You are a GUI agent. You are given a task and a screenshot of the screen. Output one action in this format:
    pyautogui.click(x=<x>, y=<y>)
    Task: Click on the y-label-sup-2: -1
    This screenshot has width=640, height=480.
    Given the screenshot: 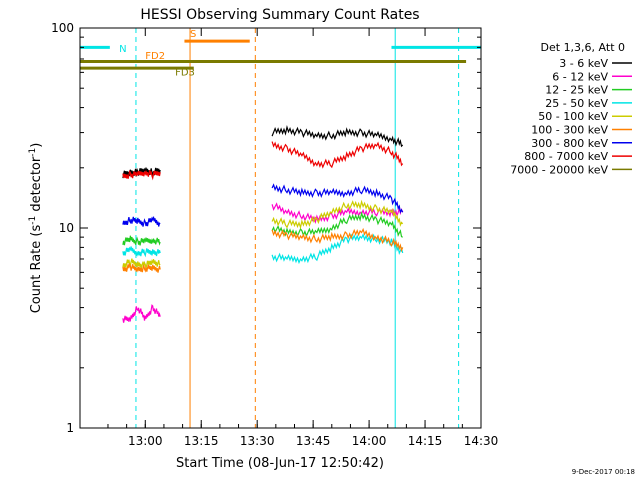 What is the action you would take?
    pyautogui.click(x=33, y=152)
    